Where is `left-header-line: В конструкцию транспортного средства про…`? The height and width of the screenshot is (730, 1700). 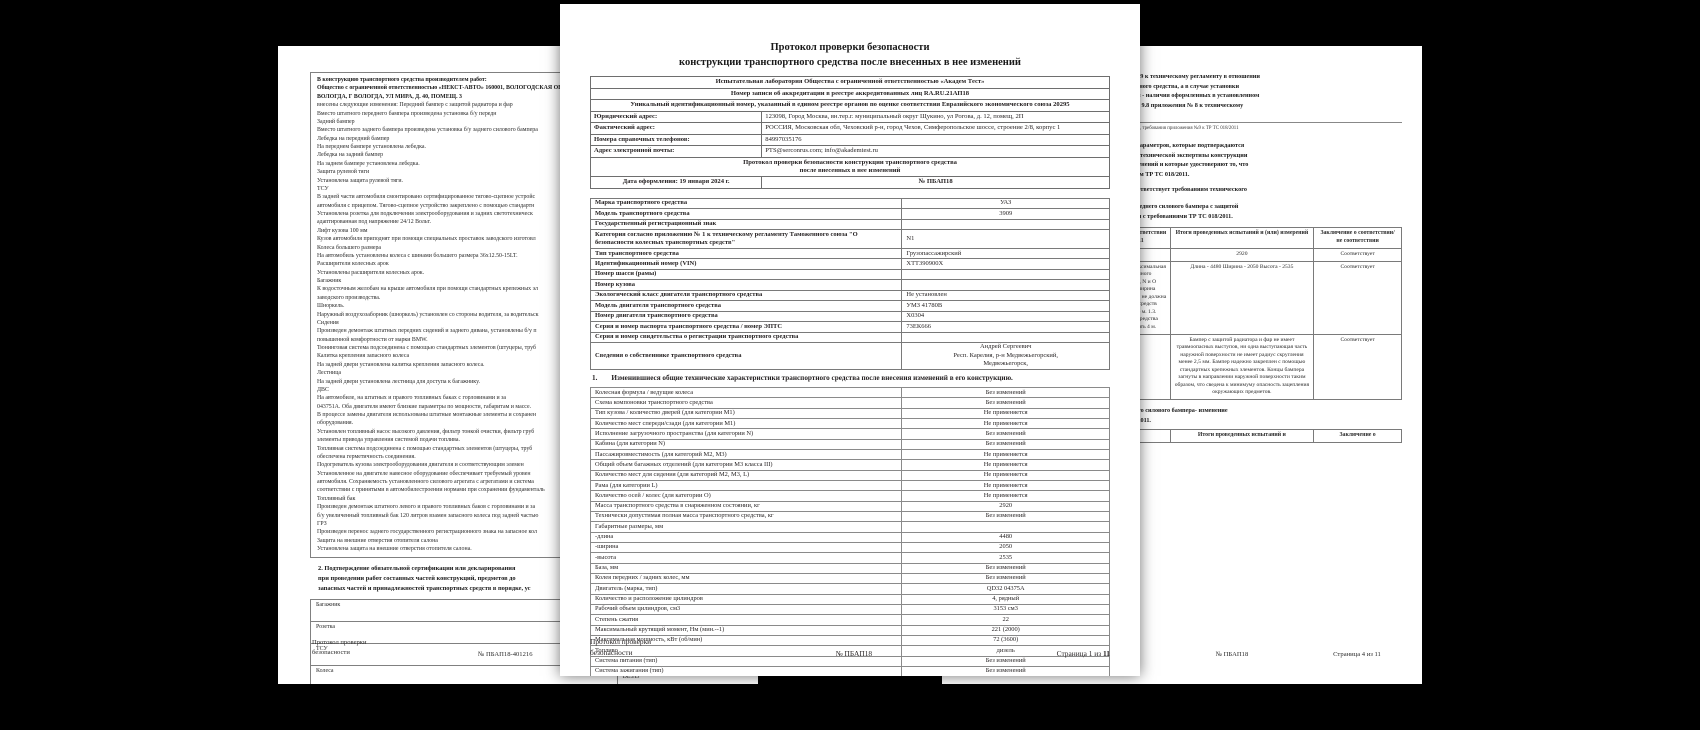
left-header-line: В конструкцию транспортного средства про… is located at coordinates (402, 80).